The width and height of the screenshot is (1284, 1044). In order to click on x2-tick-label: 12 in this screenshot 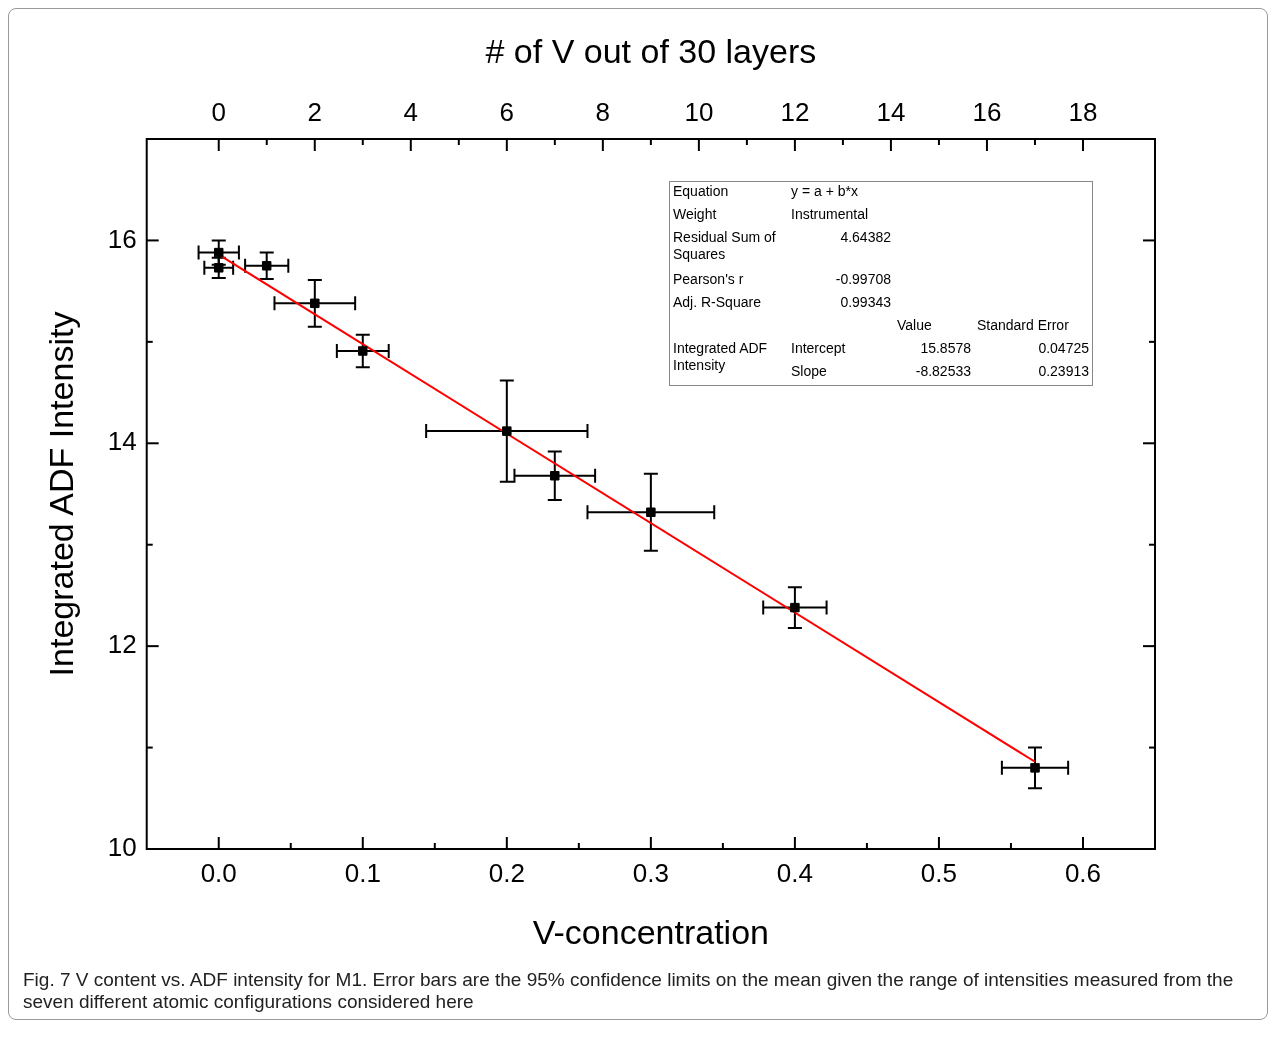, I will do `click(795, 111)`.